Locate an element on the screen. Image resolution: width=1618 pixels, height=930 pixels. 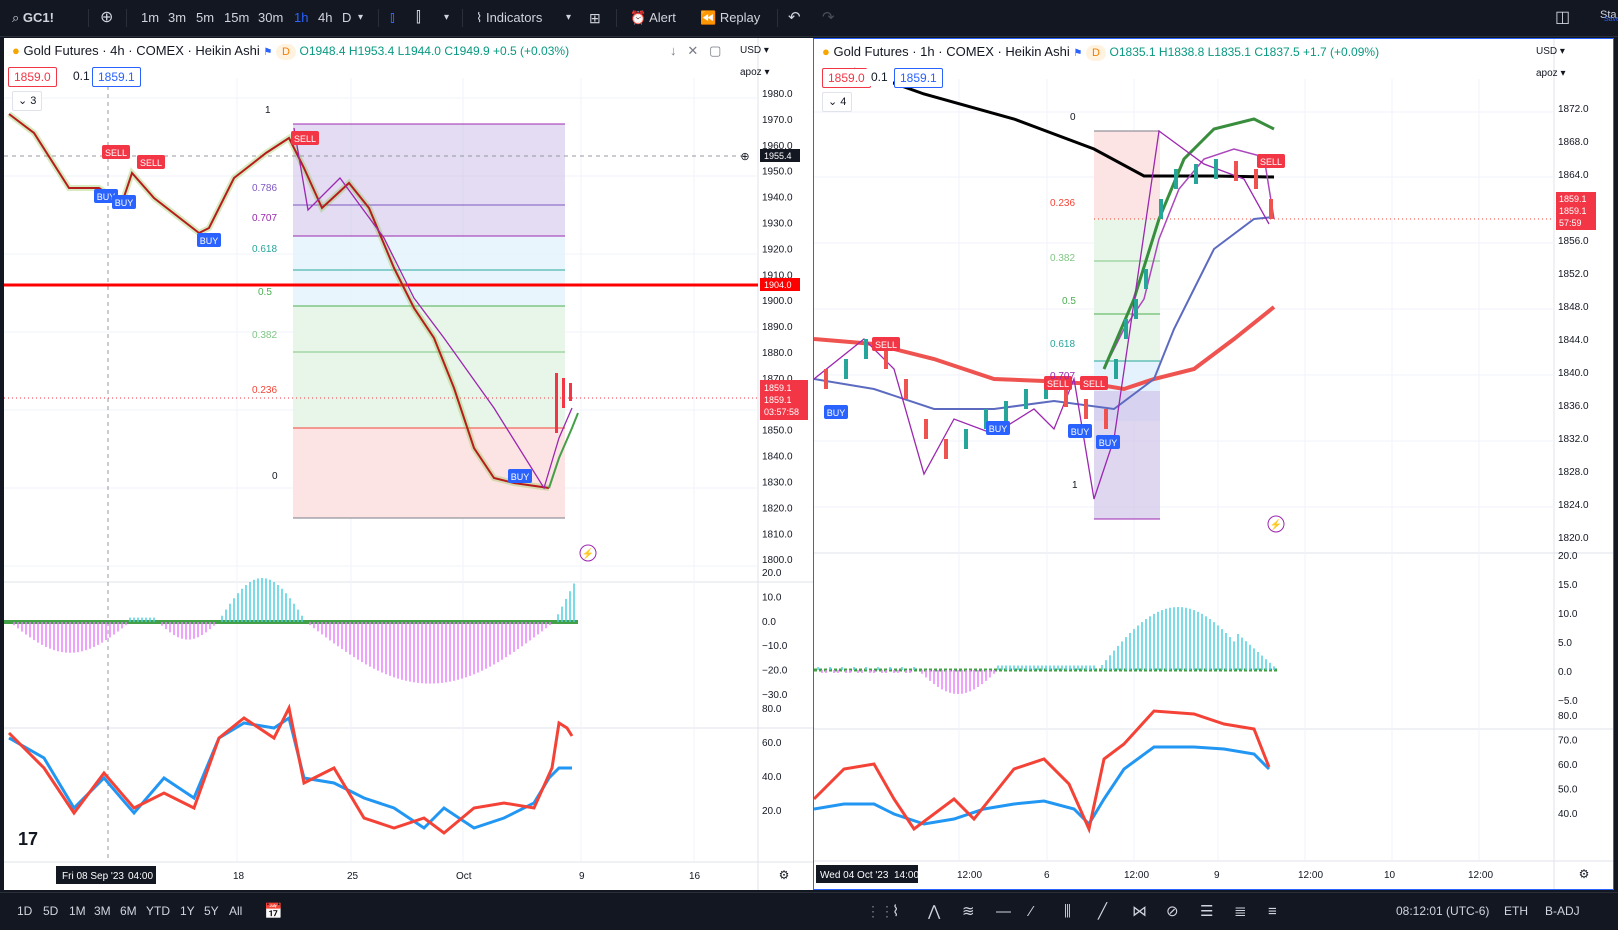
interval-5m: 5m is located at coordinates (205, 17).